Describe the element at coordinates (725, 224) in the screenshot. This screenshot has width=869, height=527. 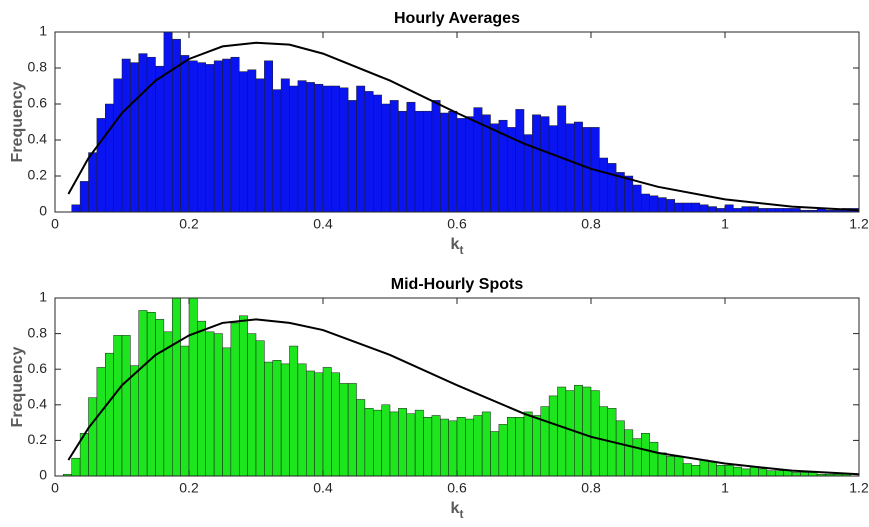
I see `x-tick-label: 1` at that location.